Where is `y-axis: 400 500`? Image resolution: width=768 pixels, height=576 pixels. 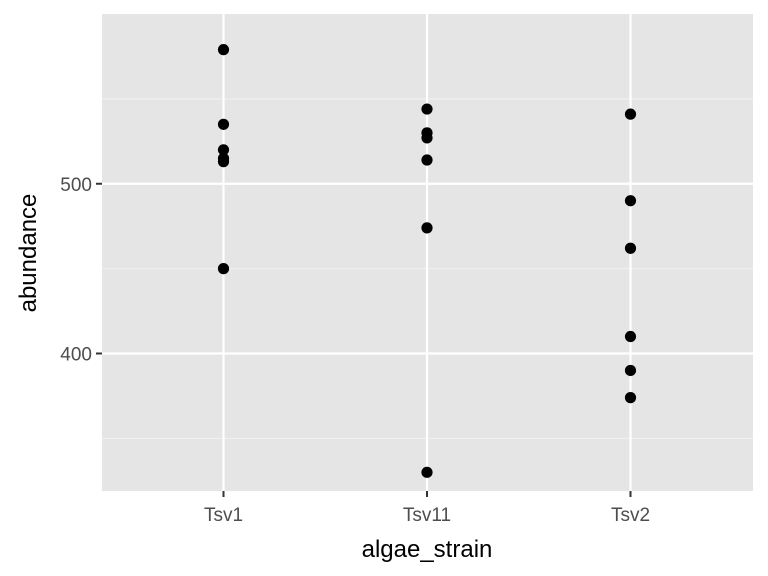
y-axis: 400 500 is located at coordinates (81, 270).